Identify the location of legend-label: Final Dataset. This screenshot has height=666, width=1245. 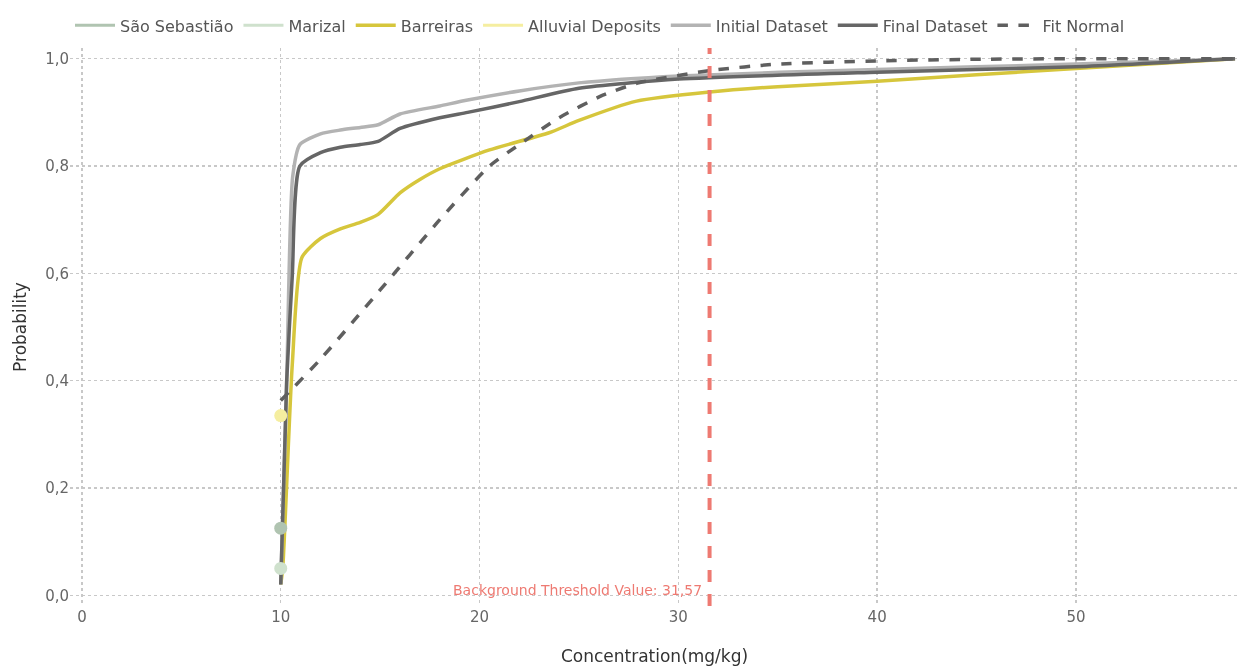
(935, 26).